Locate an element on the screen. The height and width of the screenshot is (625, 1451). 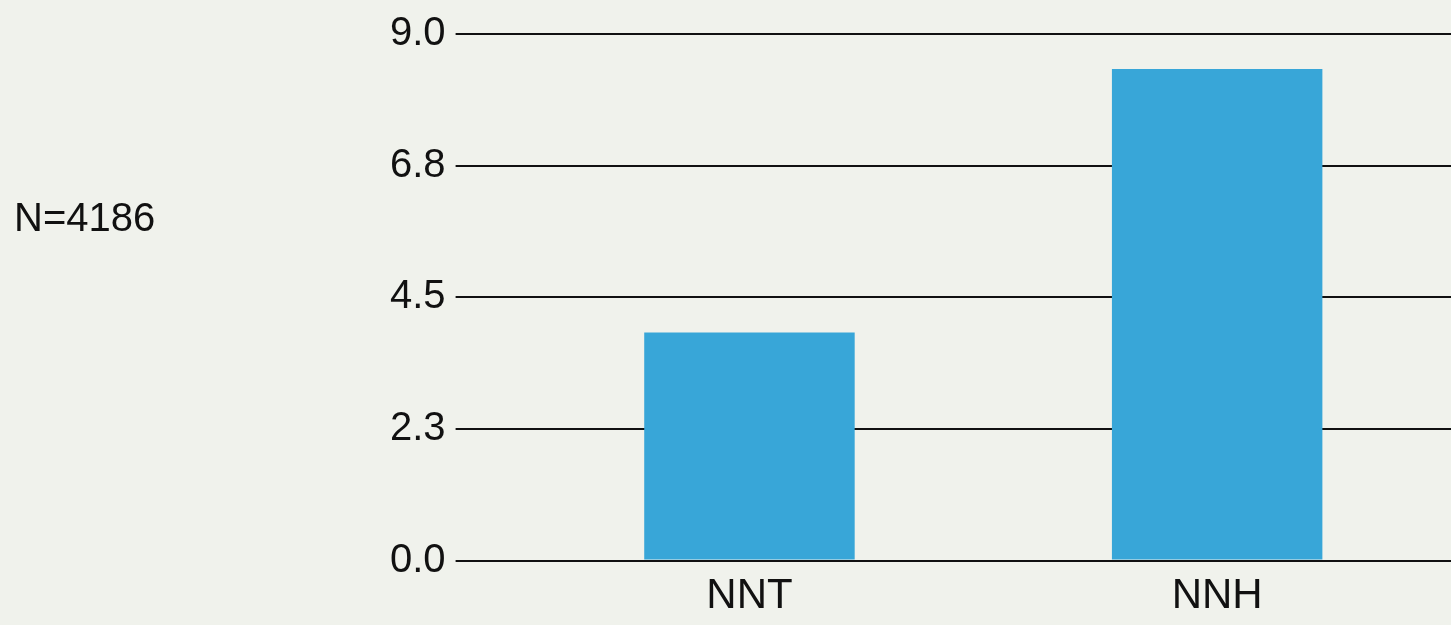
x-tick-label: NNH is located at coordinates (1217, 594).